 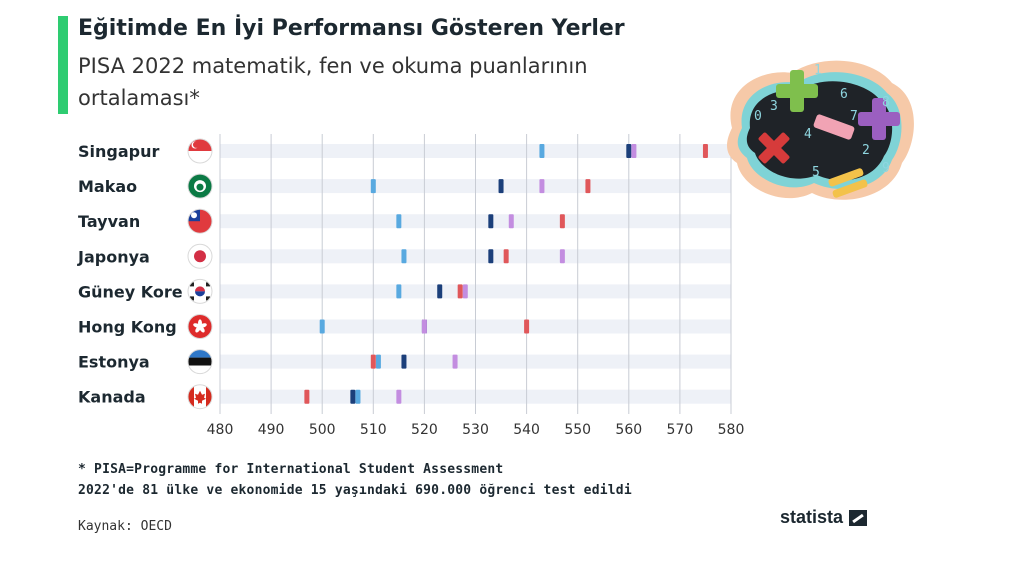 I want to click on x-tick-label: 550, so click(x=577, y=430).